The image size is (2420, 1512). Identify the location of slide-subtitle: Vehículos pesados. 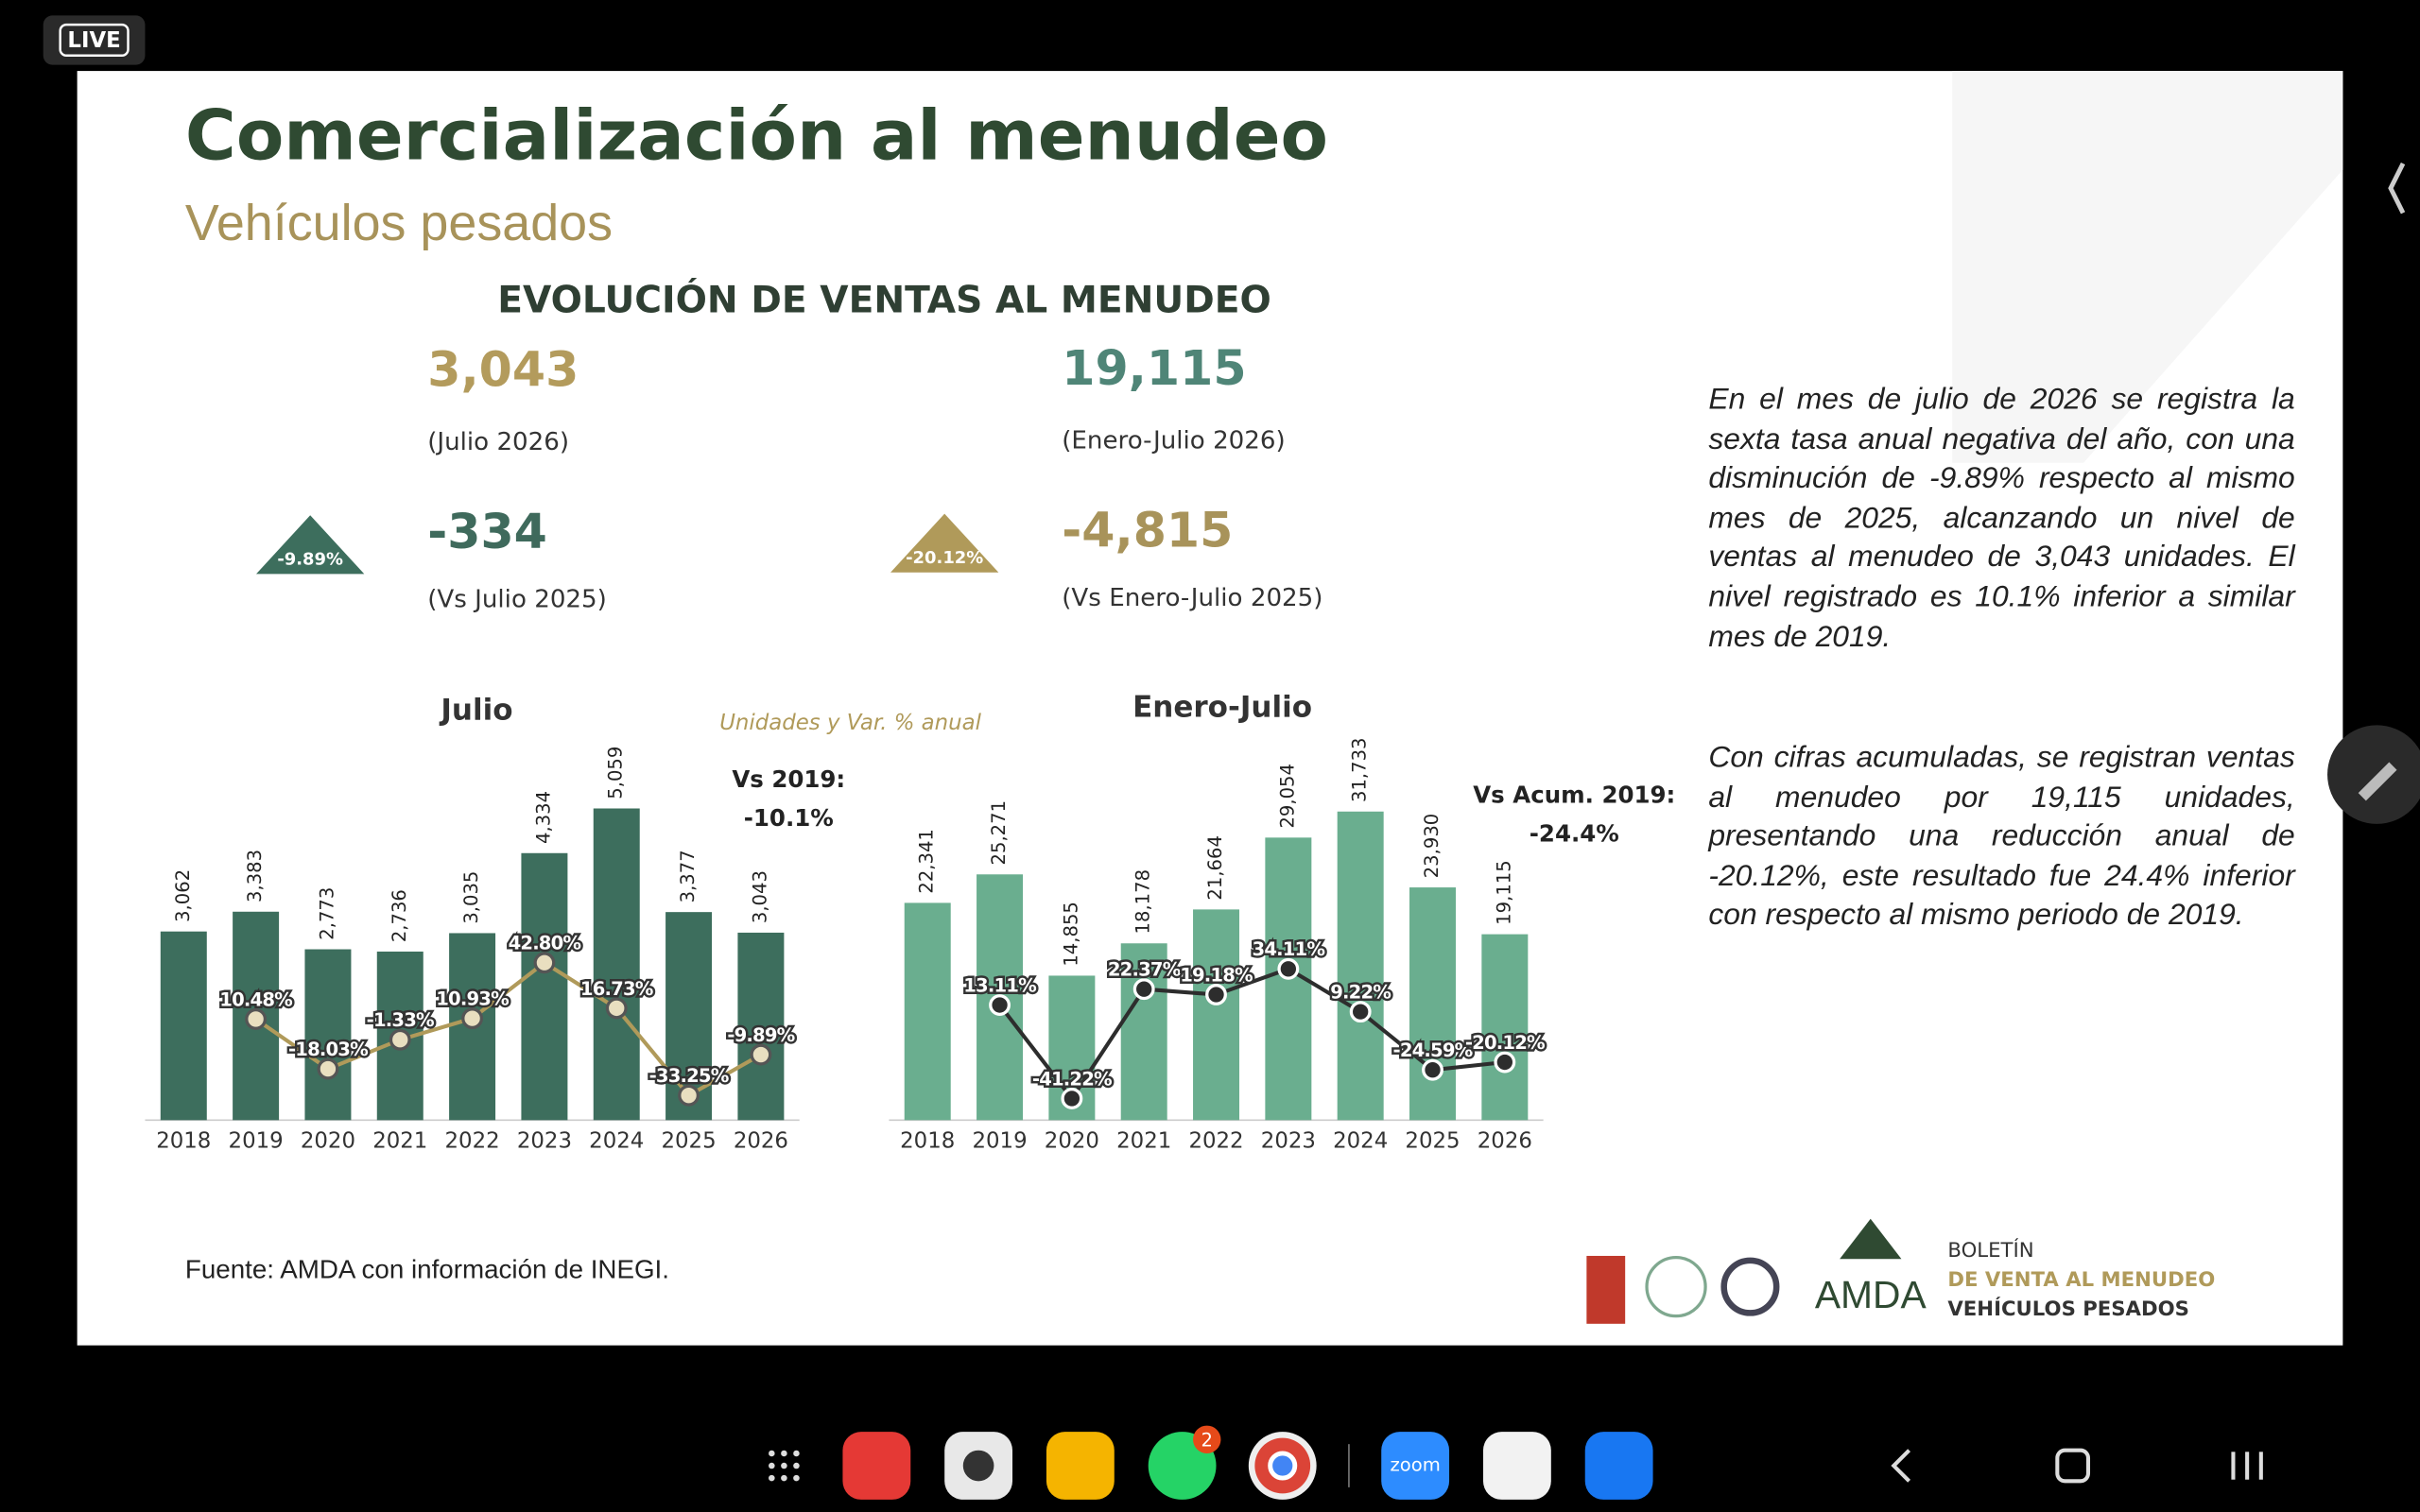
(399, 223).